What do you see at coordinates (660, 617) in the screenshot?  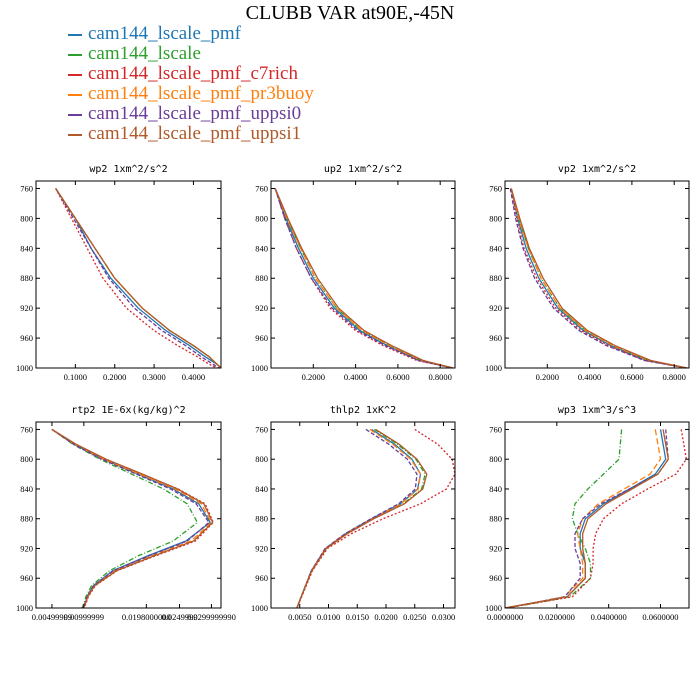 I see `x-tick-label: 0.0600000` at bounding box center [660, 617].